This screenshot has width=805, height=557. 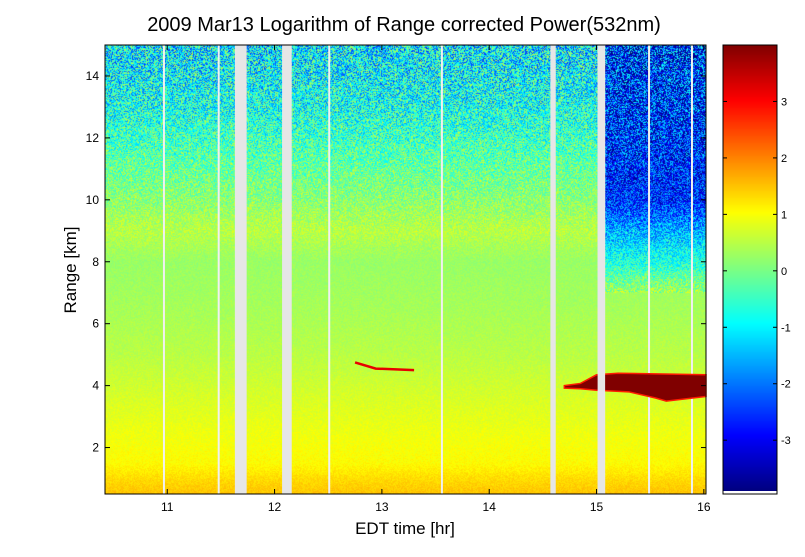 What do you see at coordinates (93, 138) in the screenshot?
I see `y-tick-label: 12` at bounding box center [93, 138].